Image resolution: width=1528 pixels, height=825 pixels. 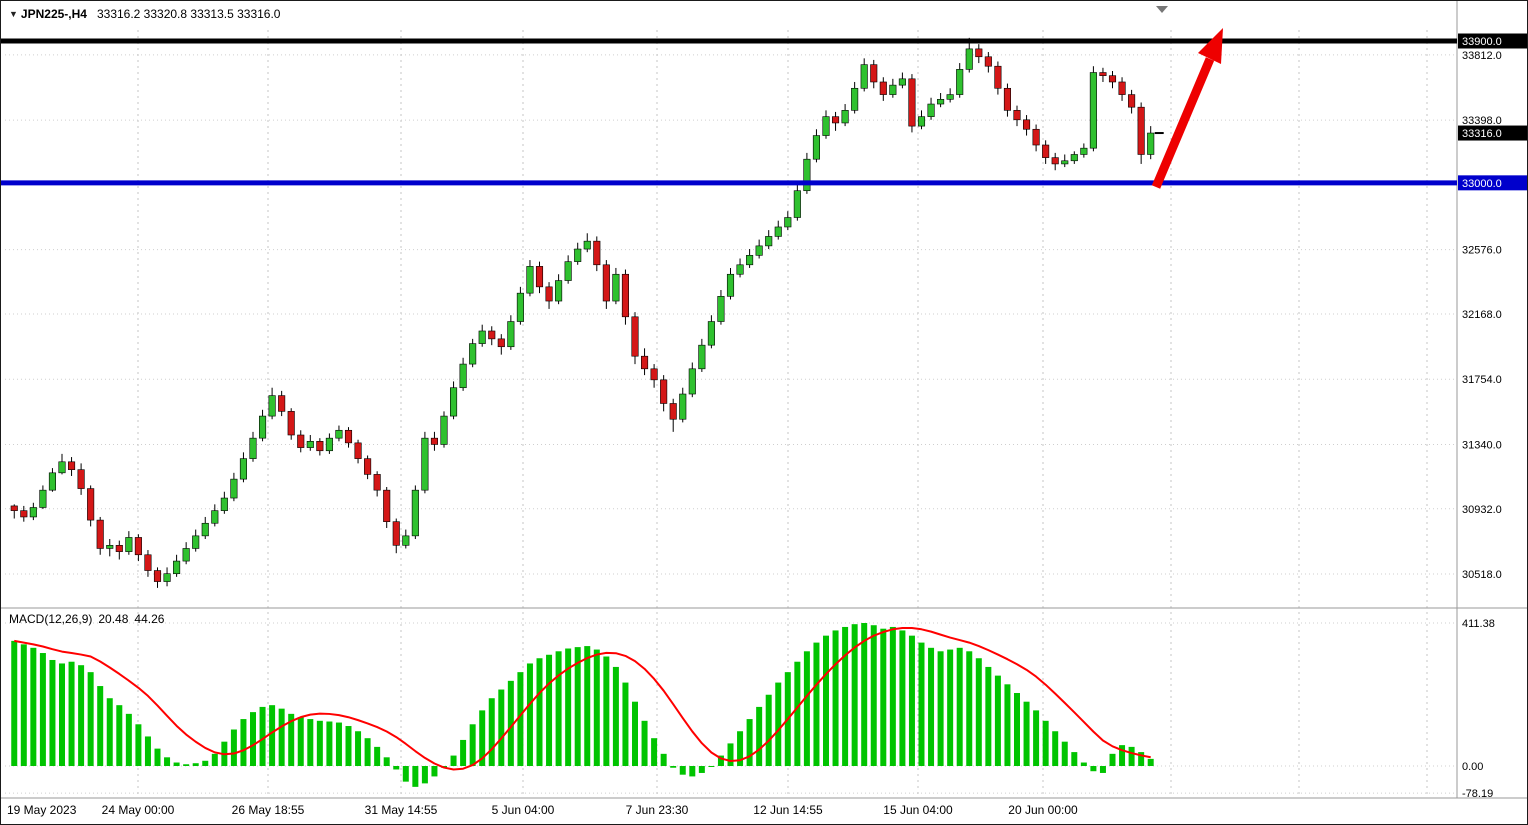 I want to click on price-axis-label: 32168.0, so click(x=1482, y=315).